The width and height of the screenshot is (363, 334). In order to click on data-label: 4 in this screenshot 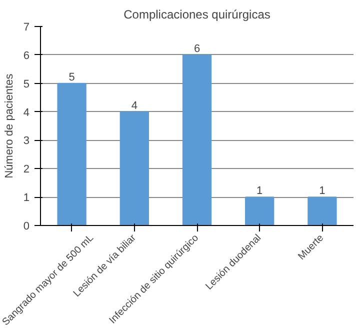, I will do `click(134, 106)`.